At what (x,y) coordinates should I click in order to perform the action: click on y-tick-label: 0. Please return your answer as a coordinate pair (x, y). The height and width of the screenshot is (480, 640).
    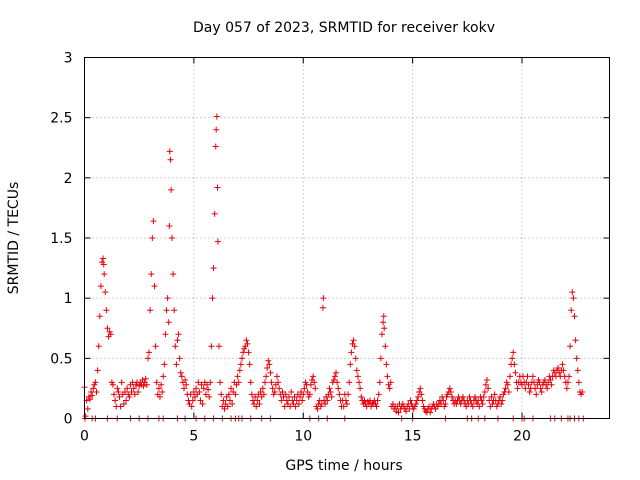
    Looking at the image, I should click on (68, 420).